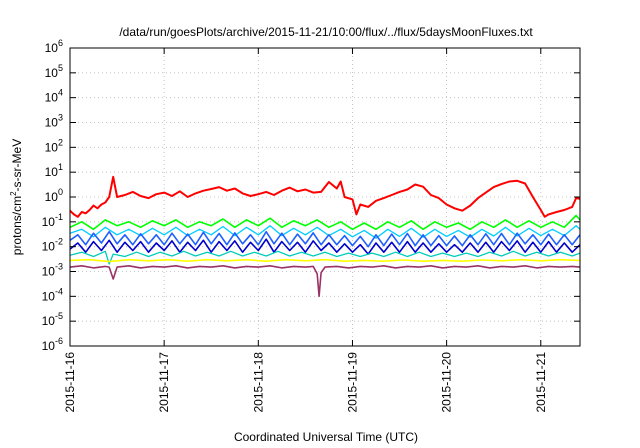 The image size is (640, 448). I want to click on y-axis-label-base: protons/cm, so click(17, 225).